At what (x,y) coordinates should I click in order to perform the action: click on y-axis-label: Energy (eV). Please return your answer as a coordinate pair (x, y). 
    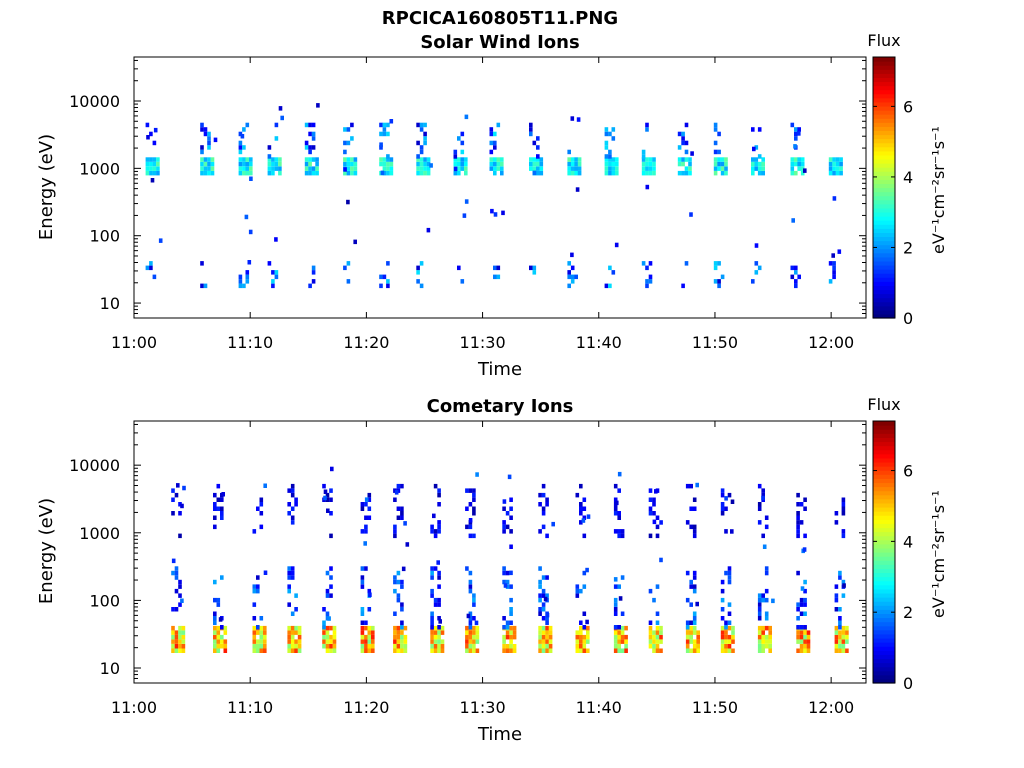
    Looking at the image, I should click on (46, 187).